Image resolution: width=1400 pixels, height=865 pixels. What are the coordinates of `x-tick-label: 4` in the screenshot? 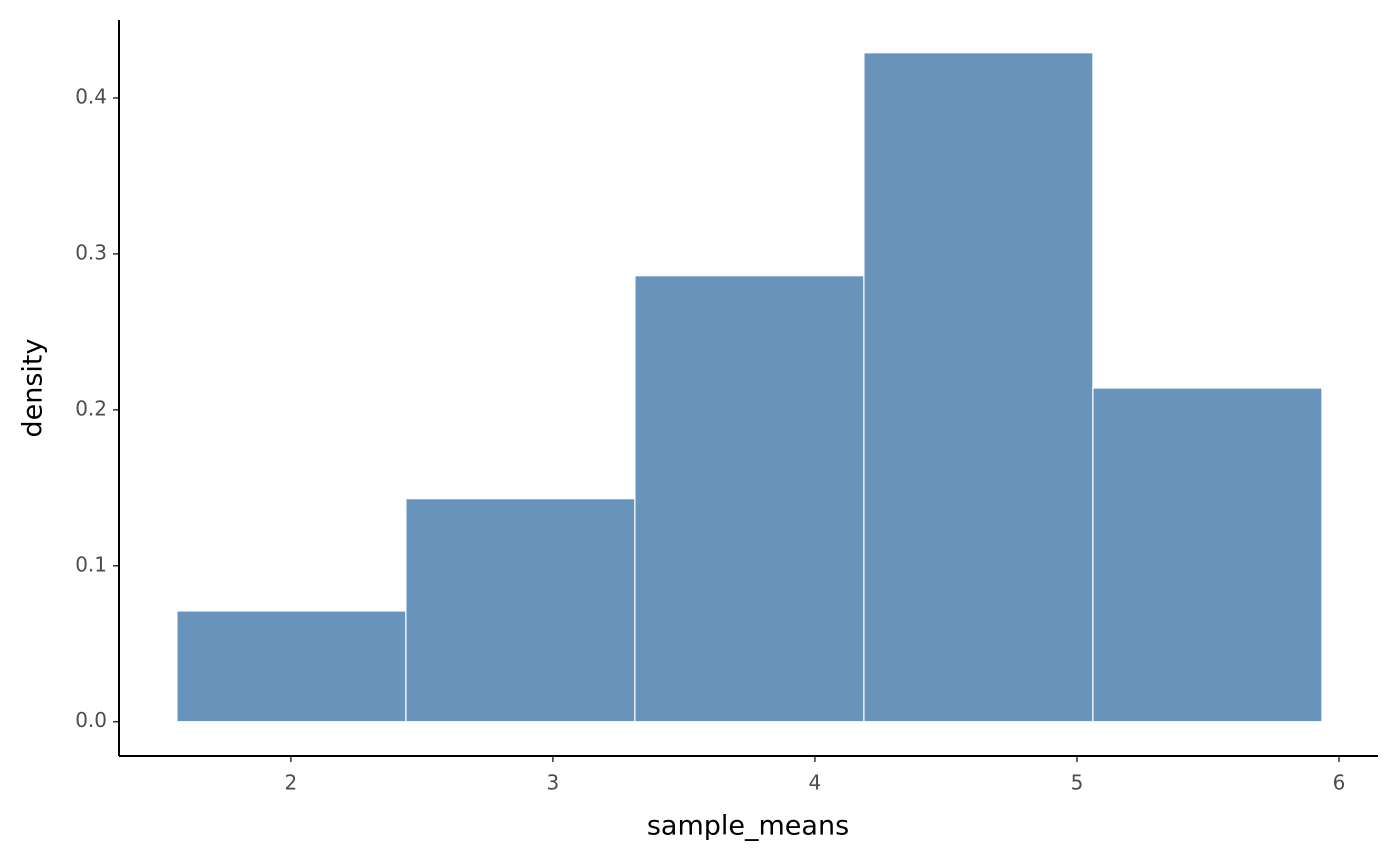 It's located at (815, 783).